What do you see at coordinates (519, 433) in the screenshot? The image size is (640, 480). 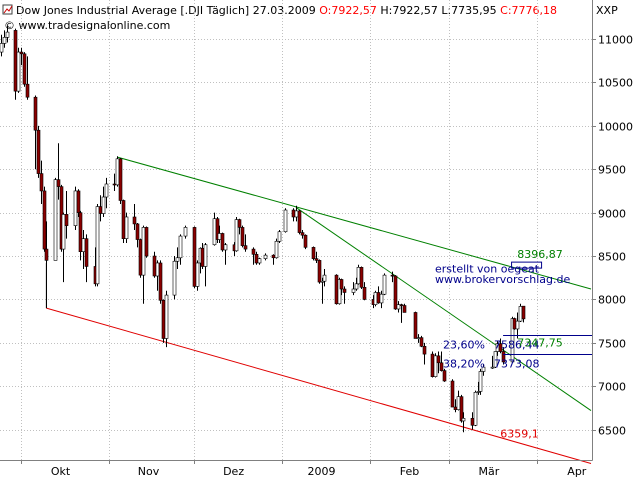 I see `annotation: 6359,1` at bounding box center [519, 433].